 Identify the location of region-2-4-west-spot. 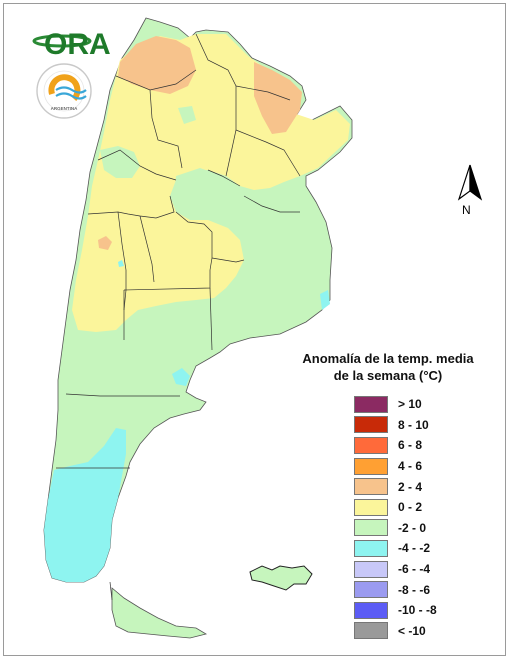
(105, 243).